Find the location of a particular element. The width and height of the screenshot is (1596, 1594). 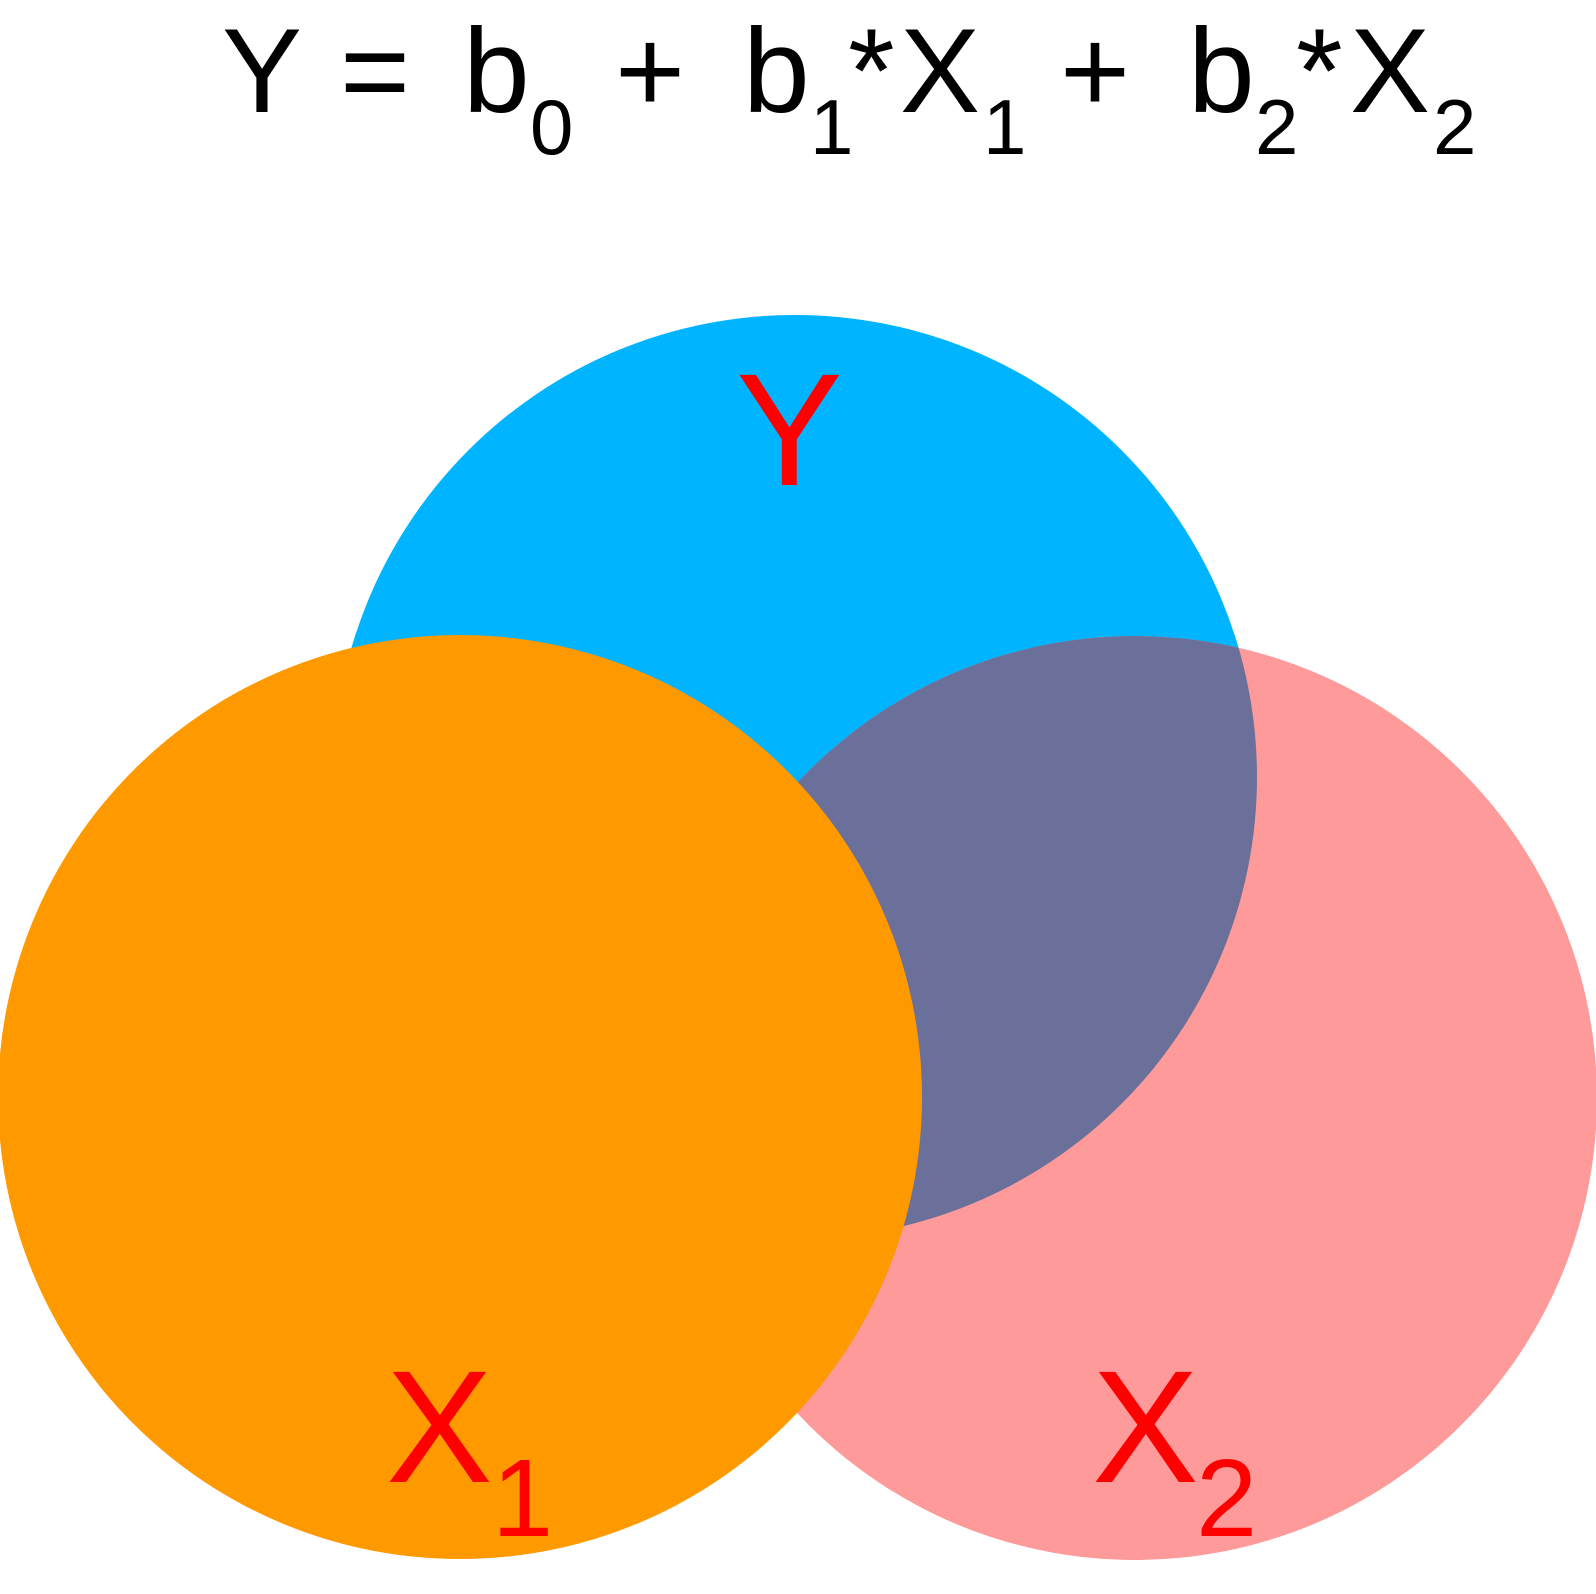

regression-equation: Y = b 0 + b 1 * X 1 + b 2 * X 2 is located at coordinates (849, 92).